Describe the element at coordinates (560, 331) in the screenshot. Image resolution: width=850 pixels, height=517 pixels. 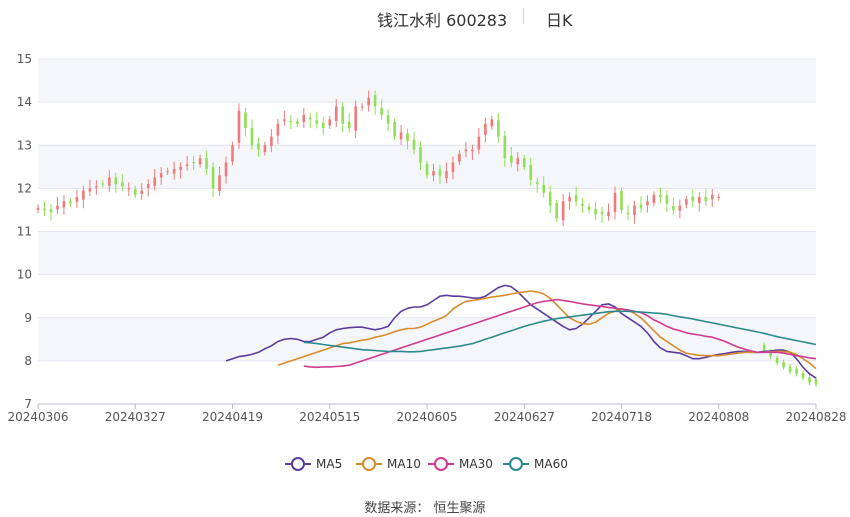
I see `series-line-ma60` at that location.